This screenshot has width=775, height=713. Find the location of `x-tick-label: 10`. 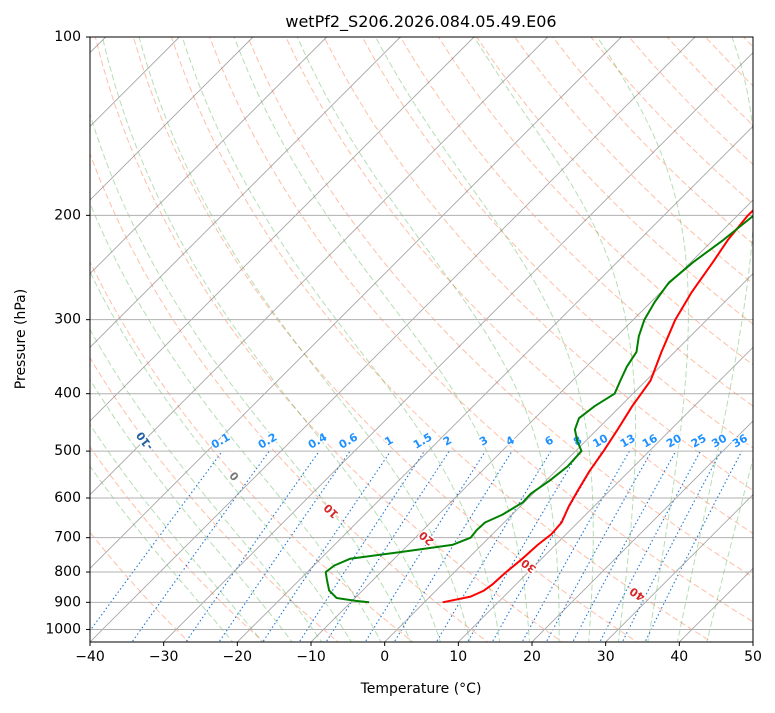

x-tick-label: 10 is located at coordinates (458, 657).